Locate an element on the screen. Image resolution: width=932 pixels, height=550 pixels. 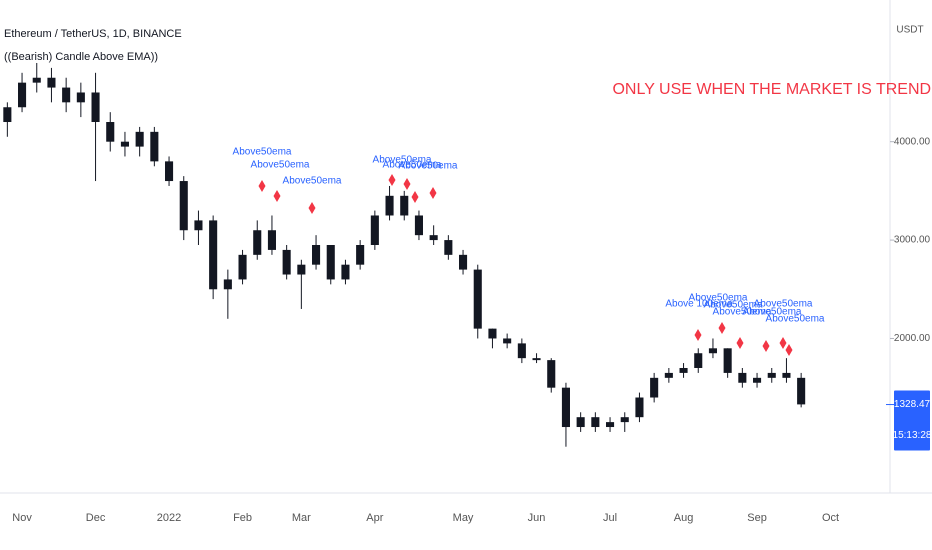
y-tick-label: 3000.00 is located at coordinates (912, 240).